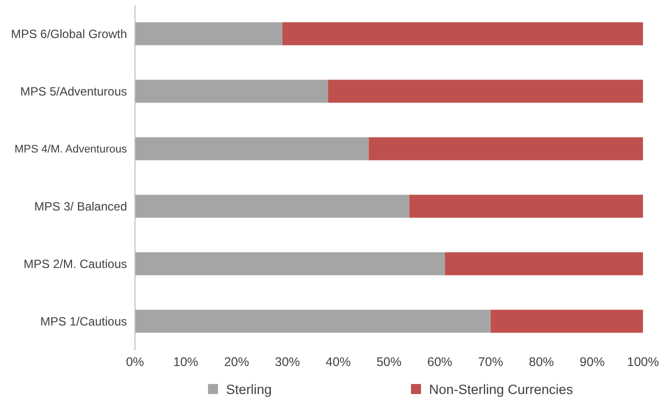 This screenshot has height=408, width=665. Describe the element at coordinates (592, 362) in the screenshot. I see `x-tick-label: 90%` at that location.